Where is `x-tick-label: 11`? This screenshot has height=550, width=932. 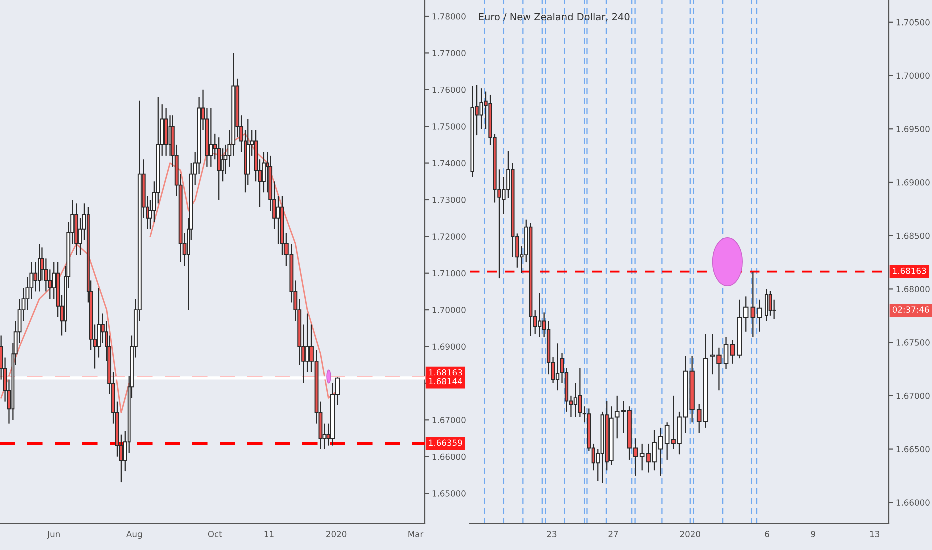 x-tick-label: 11 is located at coordinates (269, 534).